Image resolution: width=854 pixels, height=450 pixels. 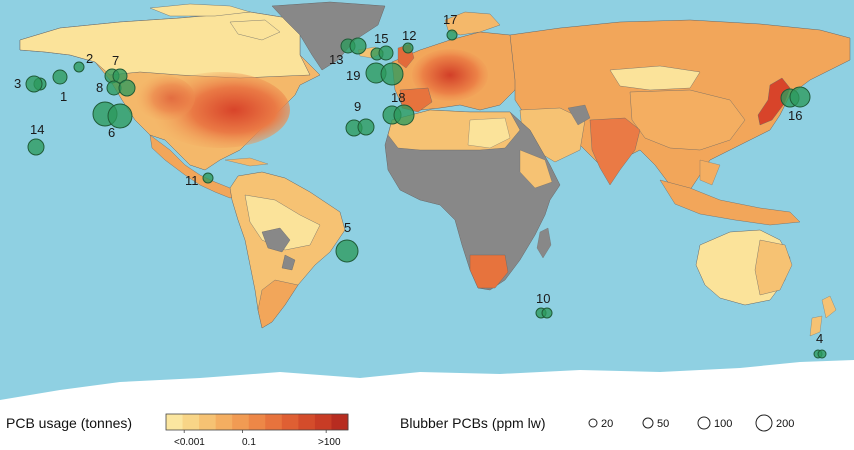 What do you see at coordinates (69, 423) in the screenshot?
I see `usage-legend-title: PCB usage (tonnes)` at bounding box center [69, 423].